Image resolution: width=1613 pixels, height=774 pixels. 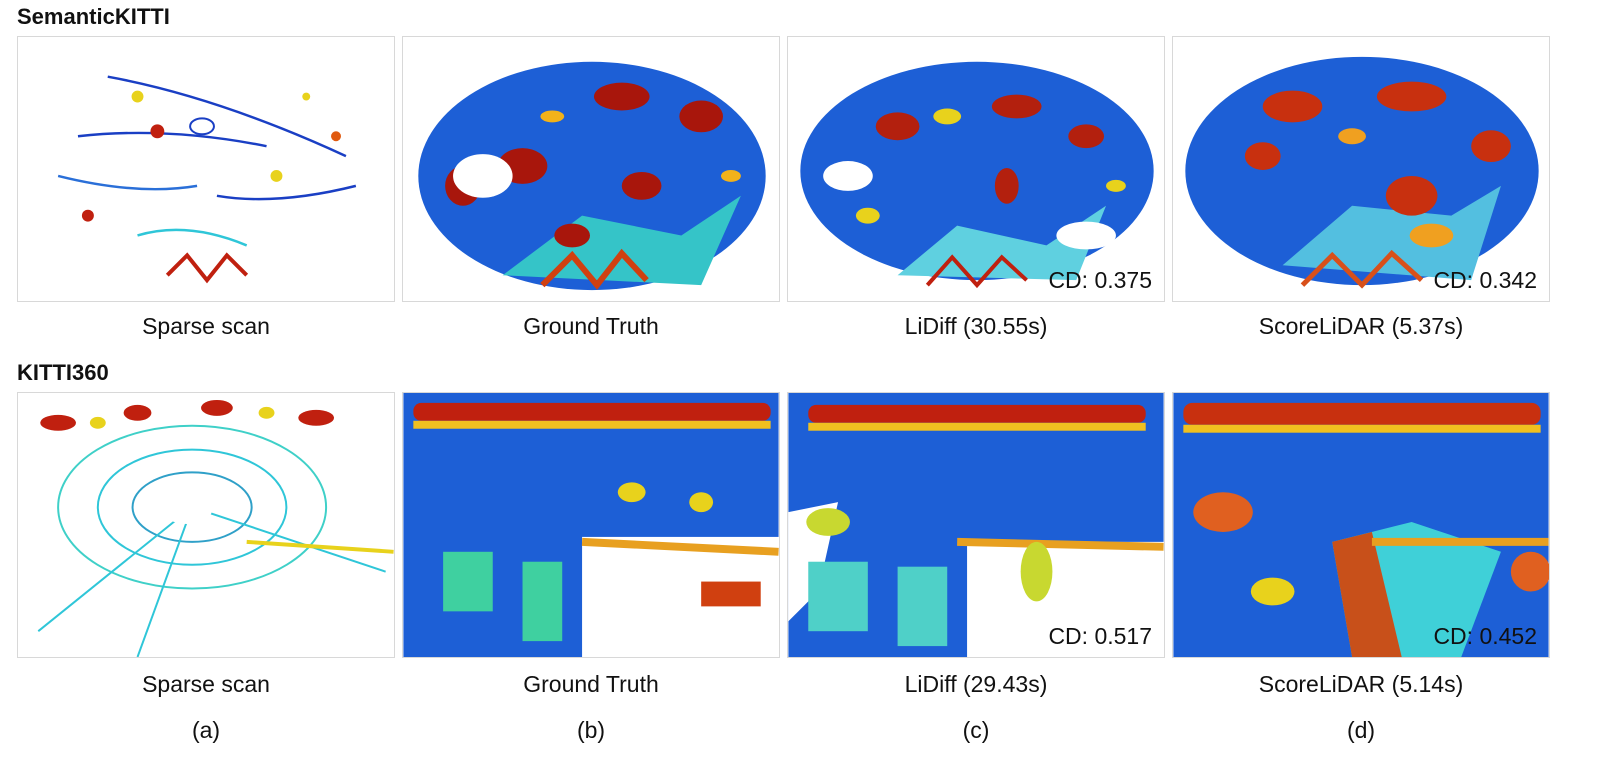 What do you see at coordinates (206, 326) in the screenshot?
I see `caption-semantickitti-sparse-scan: Sparse scan` at bounding box center [206, 326].